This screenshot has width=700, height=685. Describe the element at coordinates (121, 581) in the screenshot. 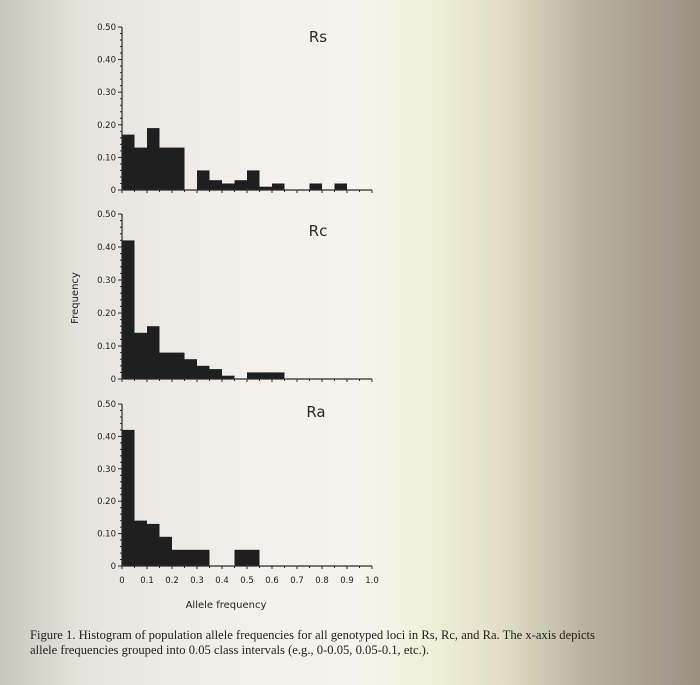

I see `x-tick-label: 0` at that location.